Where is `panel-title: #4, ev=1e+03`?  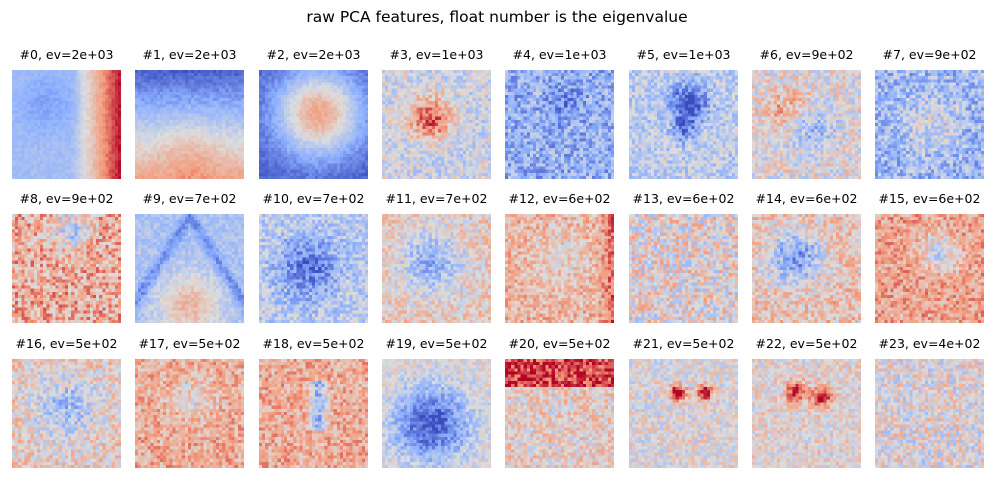 panel-title: #4, ev=1e+03 is located at coordinates (559, 54).